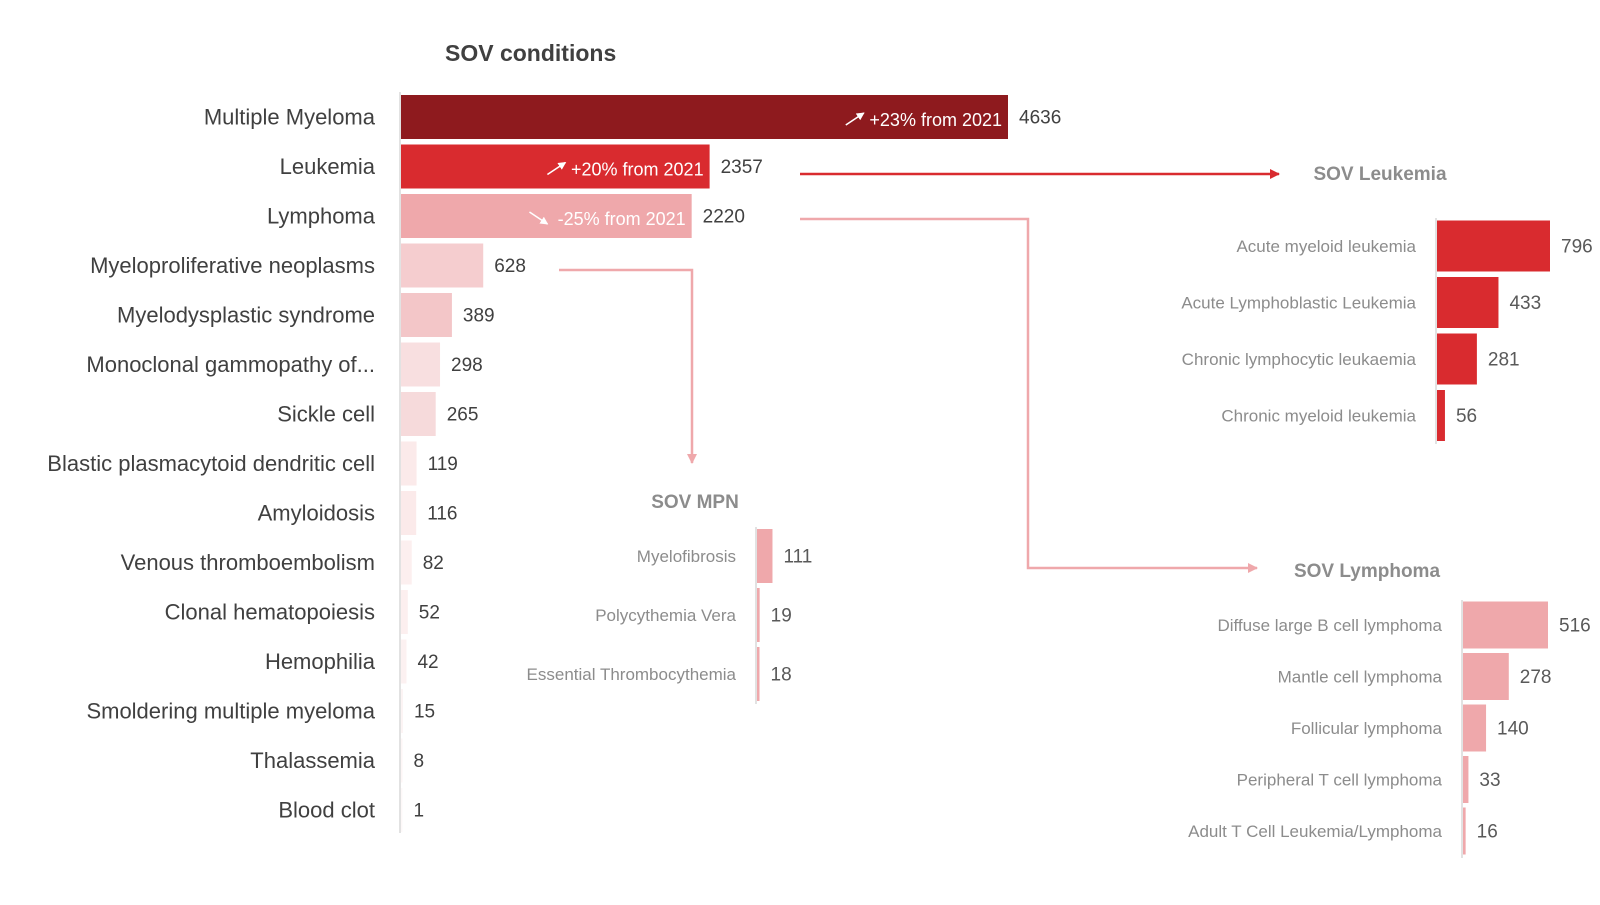 The width and height of the screenshot is (1600, 905). What do you see at coordinates (1505, 625) in the screenshot?
I see `bar-diffuse-large-b-cell-lymphoma` at bounding box center [1505, 625].